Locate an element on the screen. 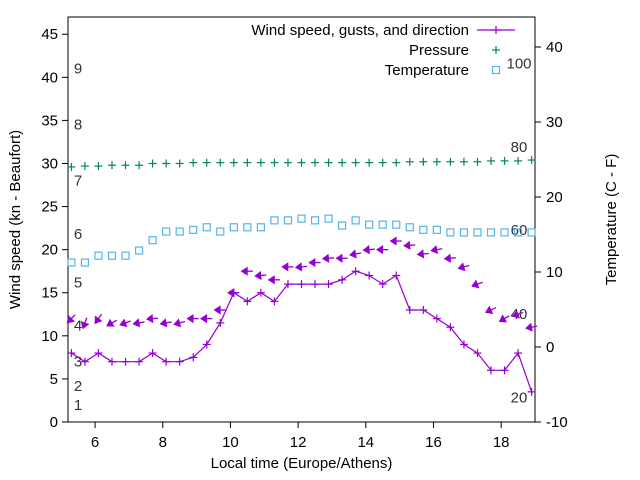 This screenshot has height=480, width=640. y-tick-label: 45 is located at coordinates (49, 34).